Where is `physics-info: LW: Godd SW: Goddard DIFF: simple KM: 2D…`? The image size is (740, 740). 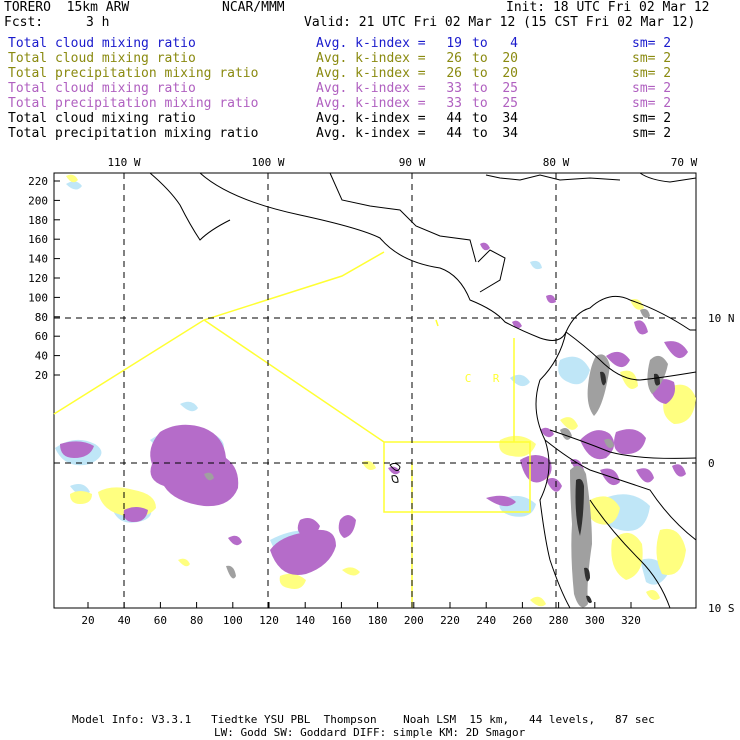
physics-info: LW: Godd SW: Goddard DIFF: simple KM: 2D… is located at coordinates (370, 732).